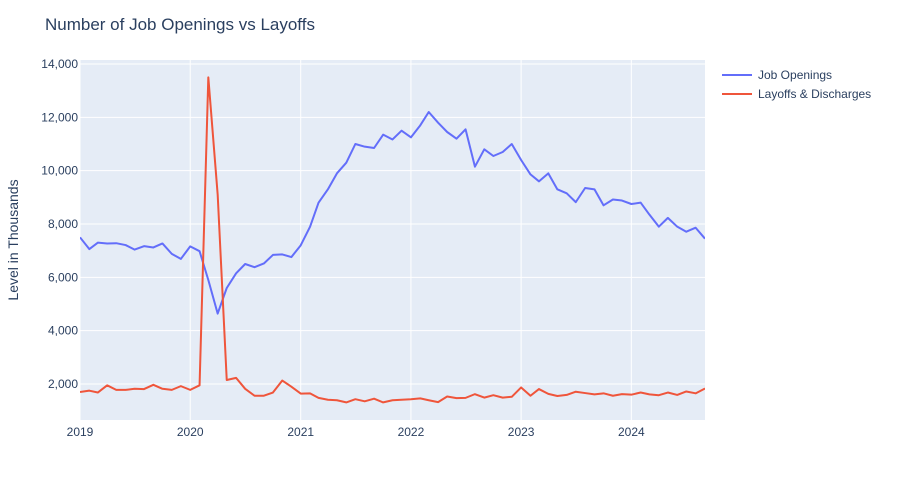 The width and height of the screenshot is (900, 500). I want to click on y-tick-label: 14,000, so click(59, 64).